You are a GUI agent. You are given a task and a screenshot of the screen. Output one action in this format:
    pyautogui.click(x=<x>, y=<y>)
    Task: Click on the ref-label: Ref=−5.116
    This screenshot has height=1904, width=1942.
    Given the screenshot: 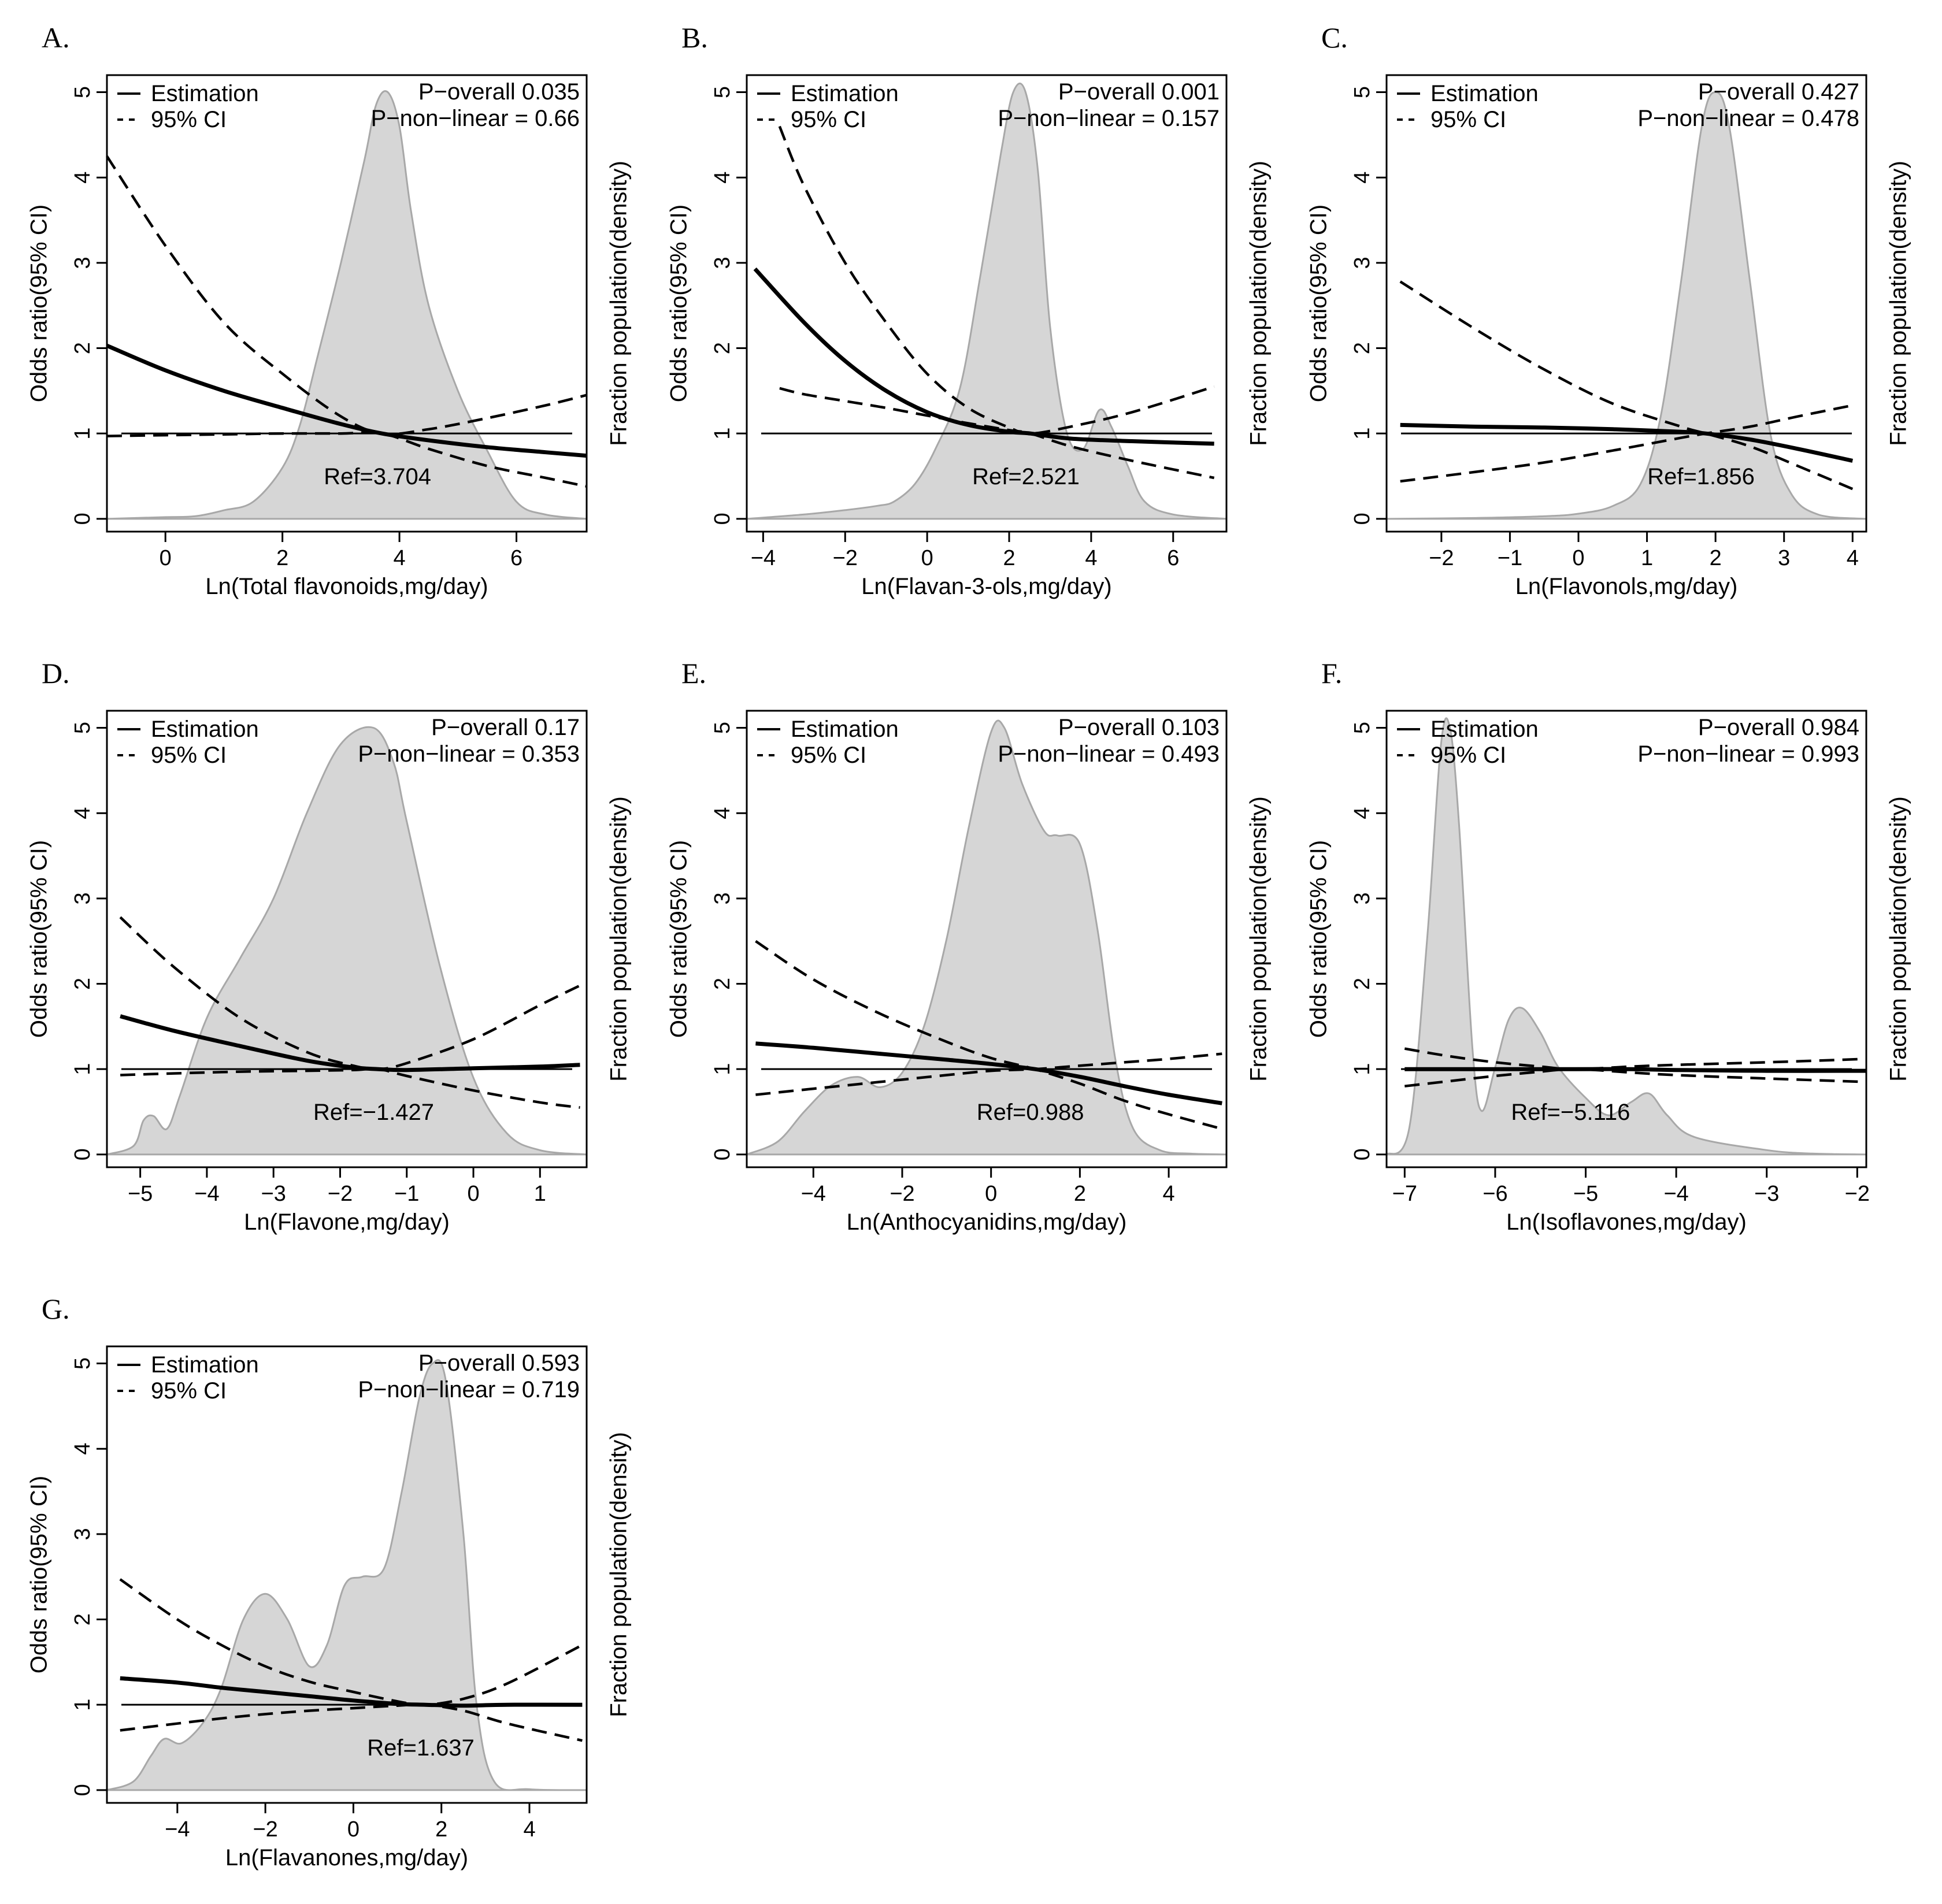 What is the action you would take?
    pyautogui.click(x=1570, y=1112)
    